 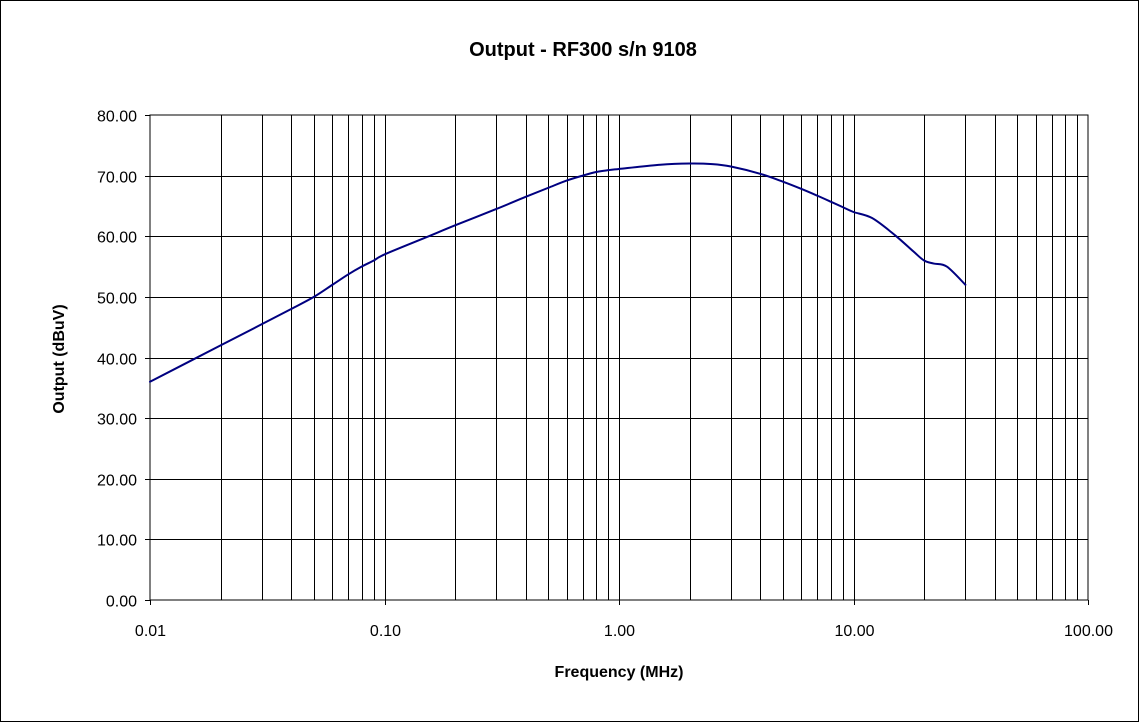 What do you see at coordinates (1088, 631) in the screenshot?
I see `x-tick-label: 100.00` at bounding box center [1088, 631].